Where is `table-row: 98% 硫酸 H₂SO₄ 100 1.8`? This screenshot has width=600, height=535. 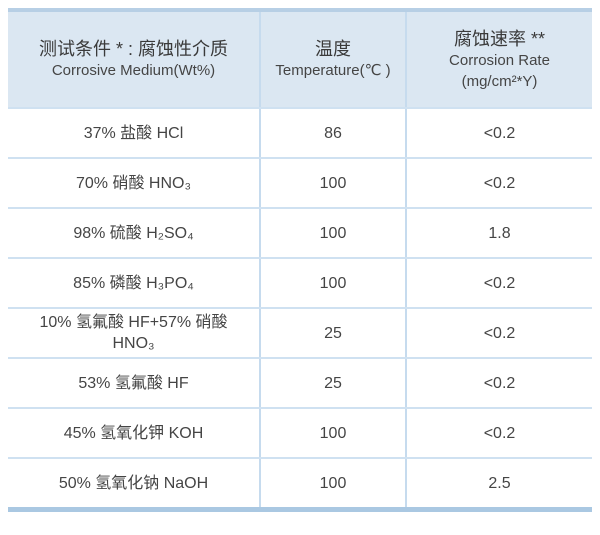
table-row: 98% 硫酸 H₂SO₄ 100 1.8 is located at coordinates (300, 232).